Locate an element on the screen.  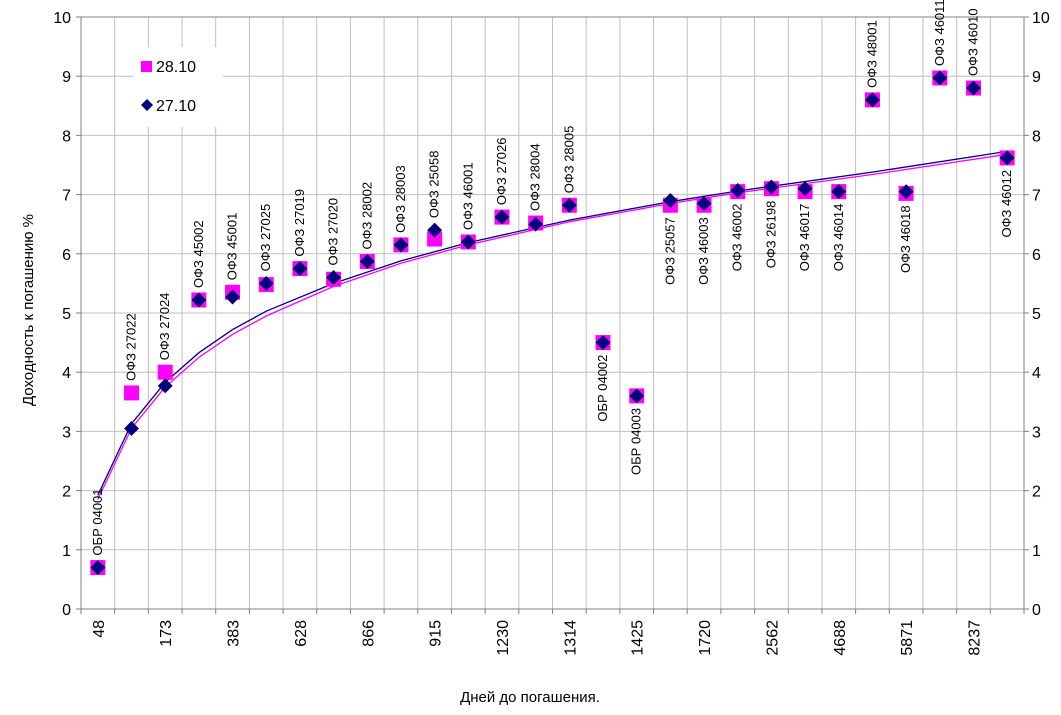
y-tick-label-right: 10 is located at coordinates (1041, 18).